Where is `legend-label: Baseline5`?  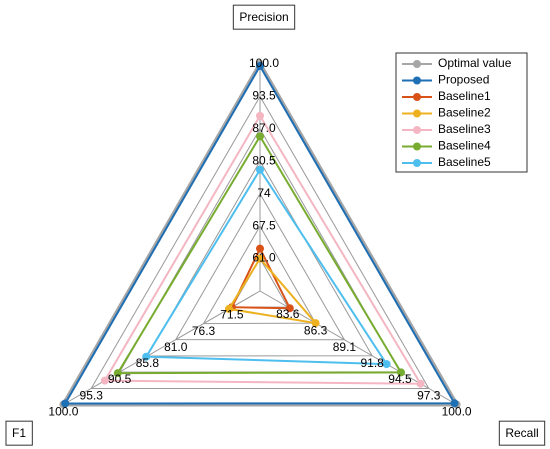
legend-label: Baseline5 is located at coordinates (464, 162).